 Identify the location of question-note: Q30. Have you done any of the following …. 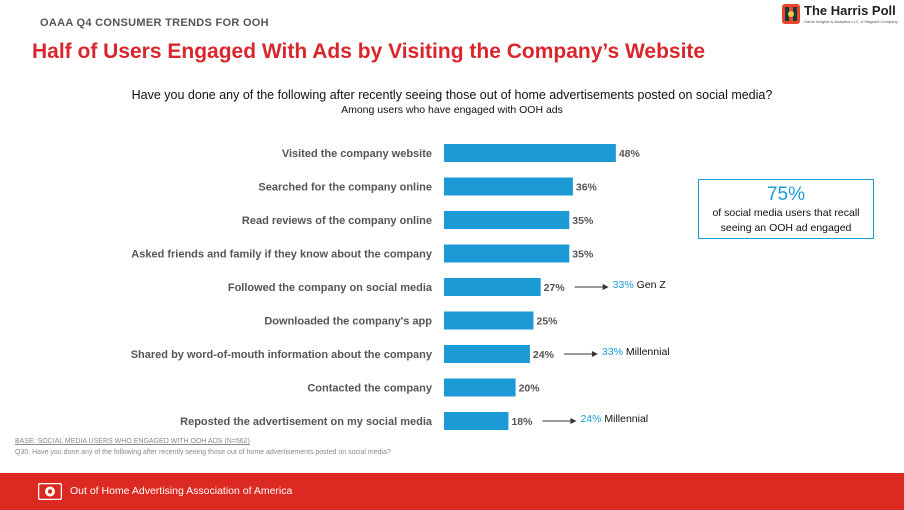
(203, 452).